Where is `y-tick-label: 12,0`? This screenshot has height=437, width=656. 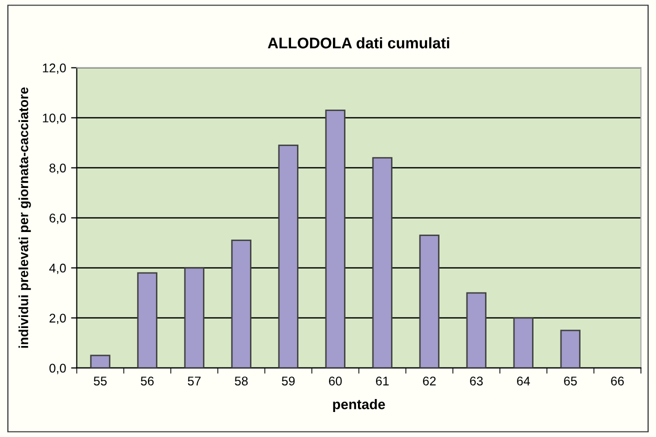 y-tick-label: 12,0 is located at coordinates (54, 69).